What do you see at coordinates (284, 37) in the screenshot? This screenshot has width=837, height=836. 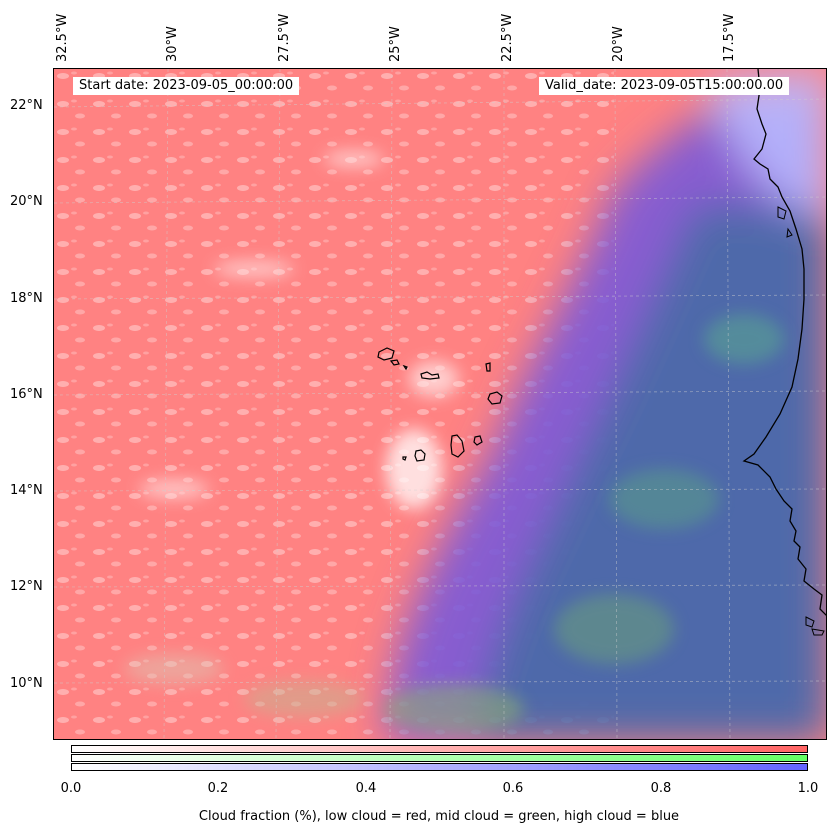 I see `lon-tick-label: 27.5°W` at bounding box center [284, 37].